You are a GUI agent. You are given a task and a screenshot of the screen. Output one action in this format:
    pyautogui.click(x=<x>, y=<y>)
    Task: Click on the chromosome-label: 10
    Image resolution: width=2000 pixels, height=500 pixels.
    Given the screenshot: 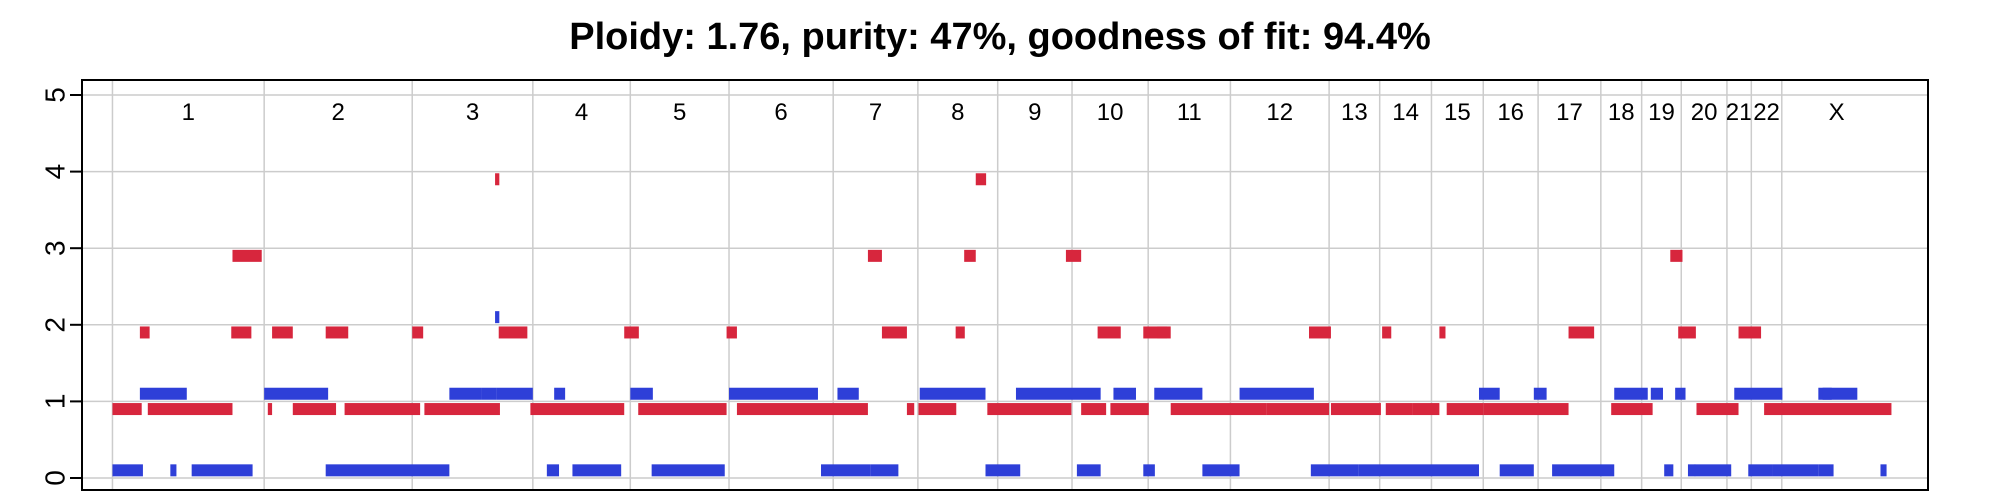 What is the action you would take?
    pyautogui.click(x=1110, y=112)
    